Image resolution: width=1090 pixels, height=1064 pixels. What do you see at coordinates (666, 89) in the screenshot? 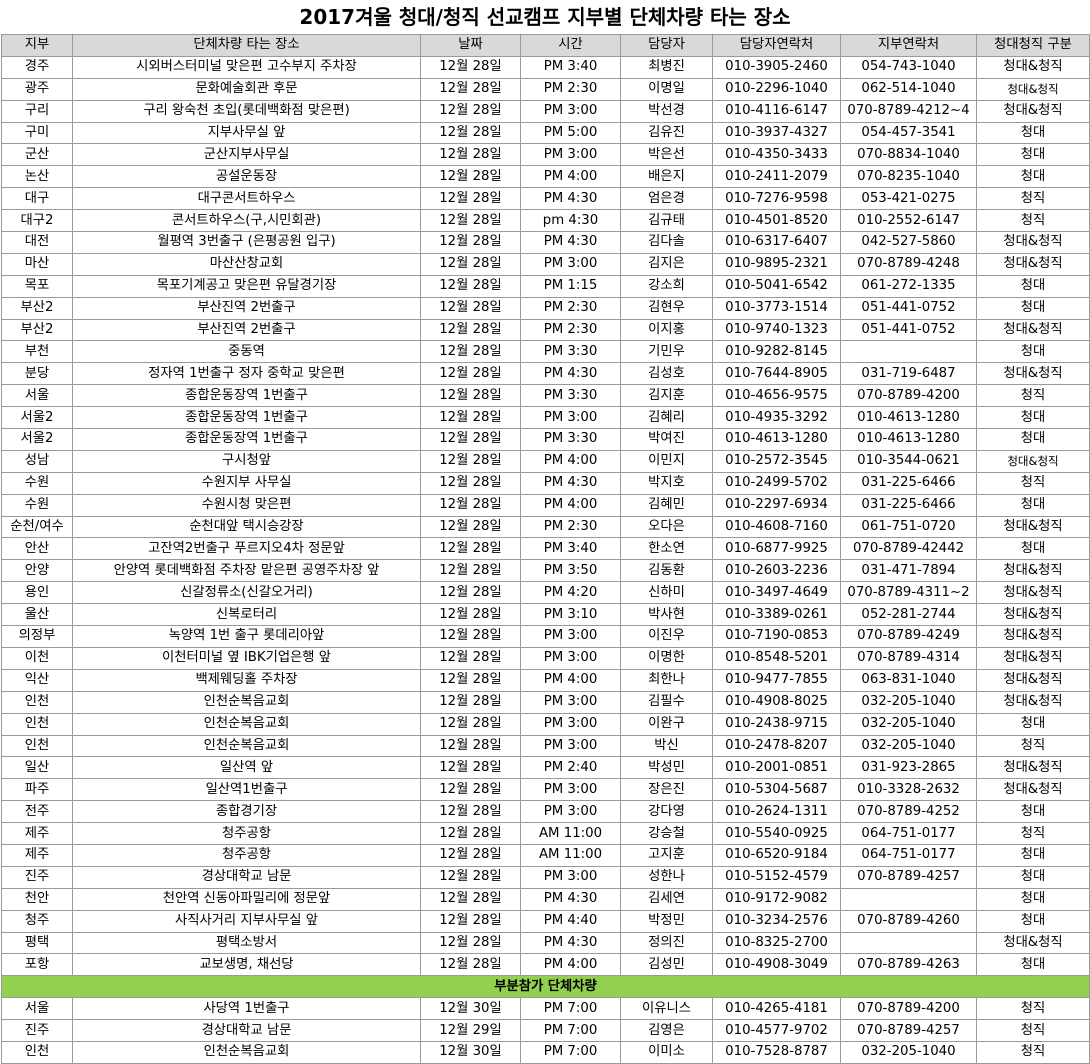
I see `cell-manager: 이명일` at bounding box center [666, 89].